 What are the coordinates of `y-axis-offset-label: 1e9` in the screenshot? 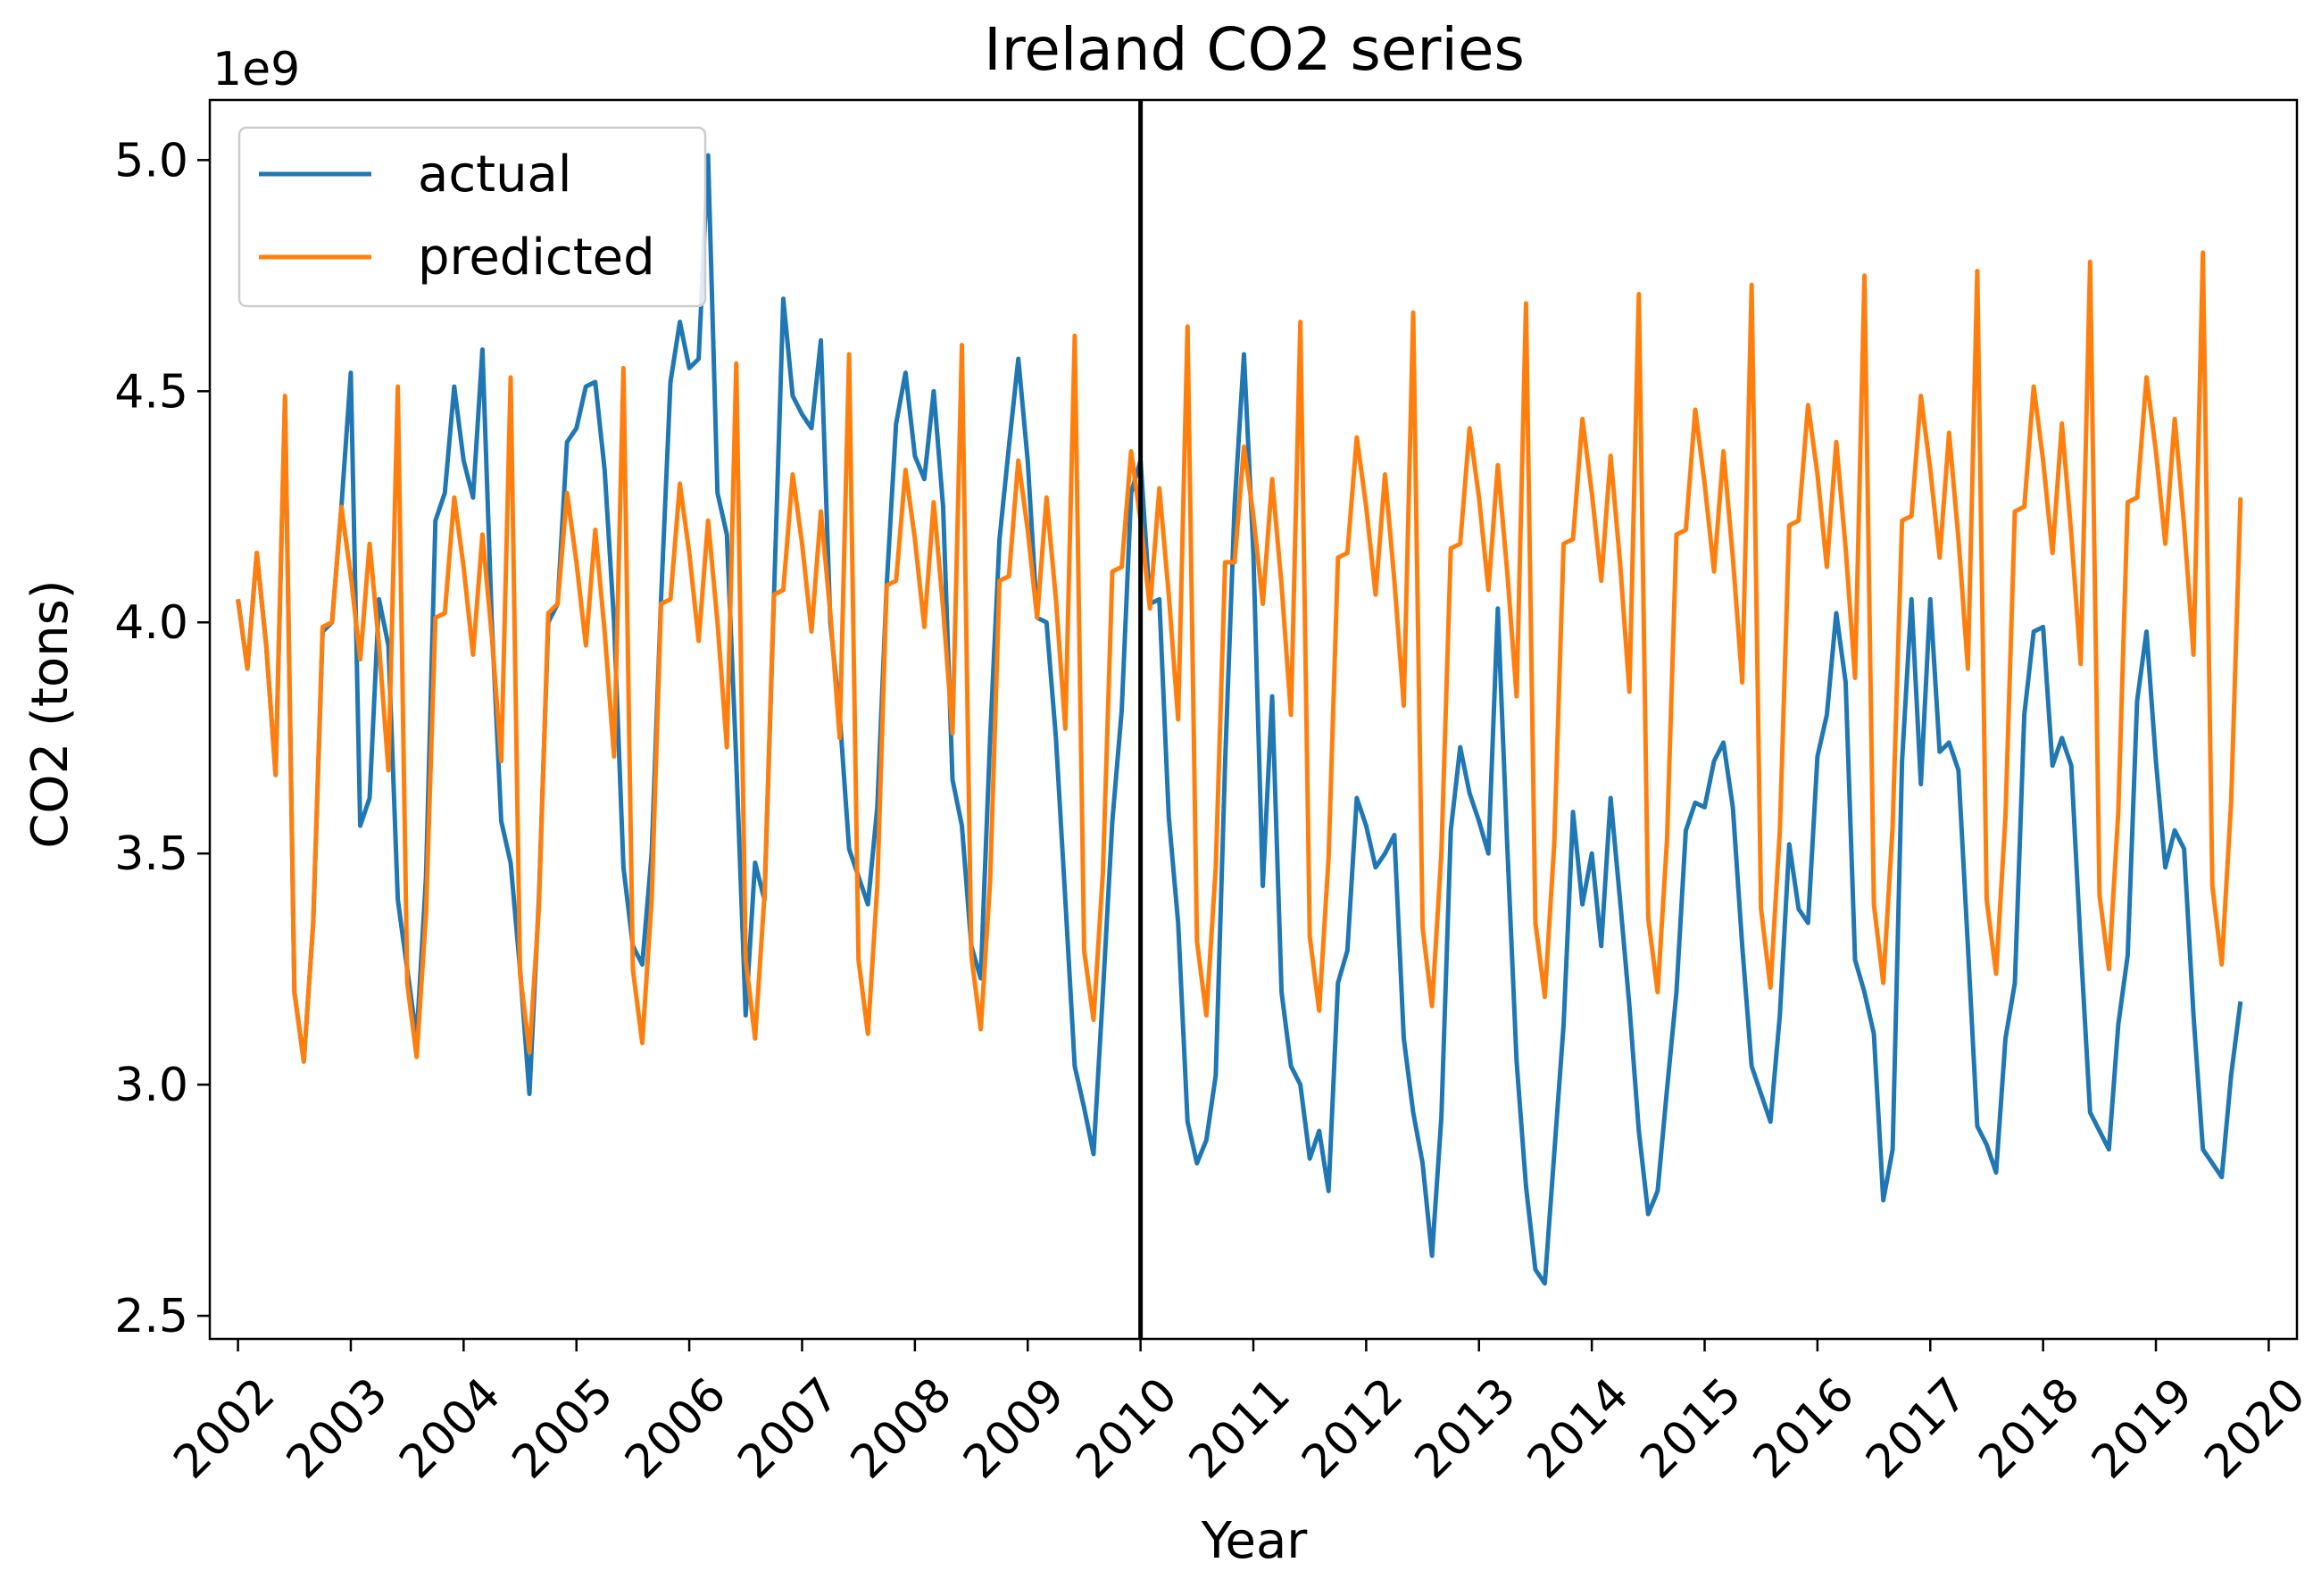 It's located at (256, 70).